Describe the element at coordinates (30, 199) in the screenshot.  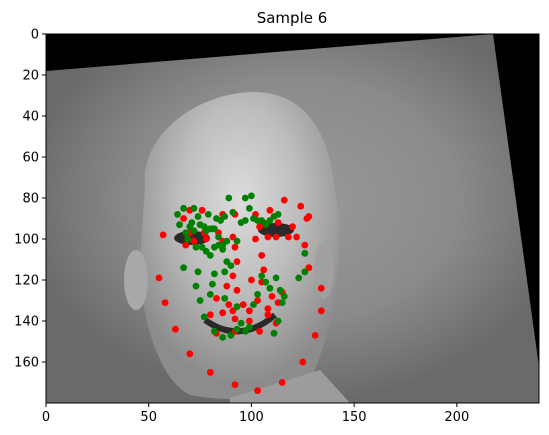
I see `y-tick-label: 80` at that location.